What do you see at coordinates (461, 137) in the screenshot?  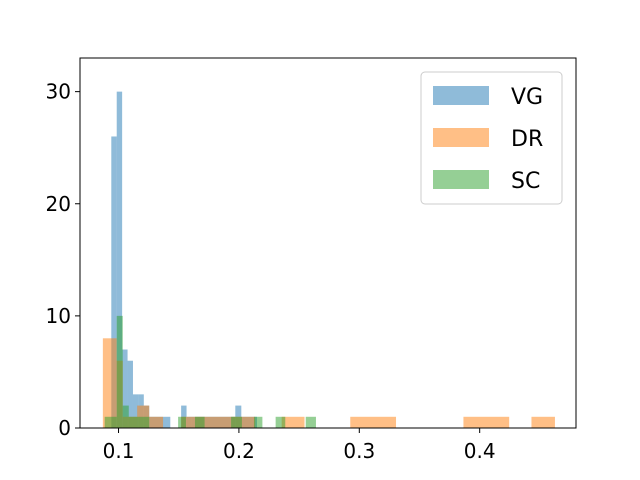 I see `legend-swatch-dr` at bounding box center [461, 137].